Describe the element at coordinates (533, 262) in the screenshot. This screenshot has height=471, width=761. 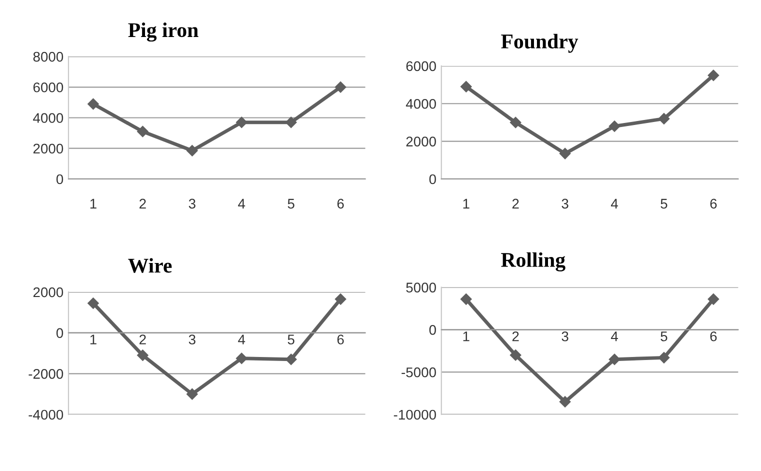
I see `chart-title: Rolling` at that location.